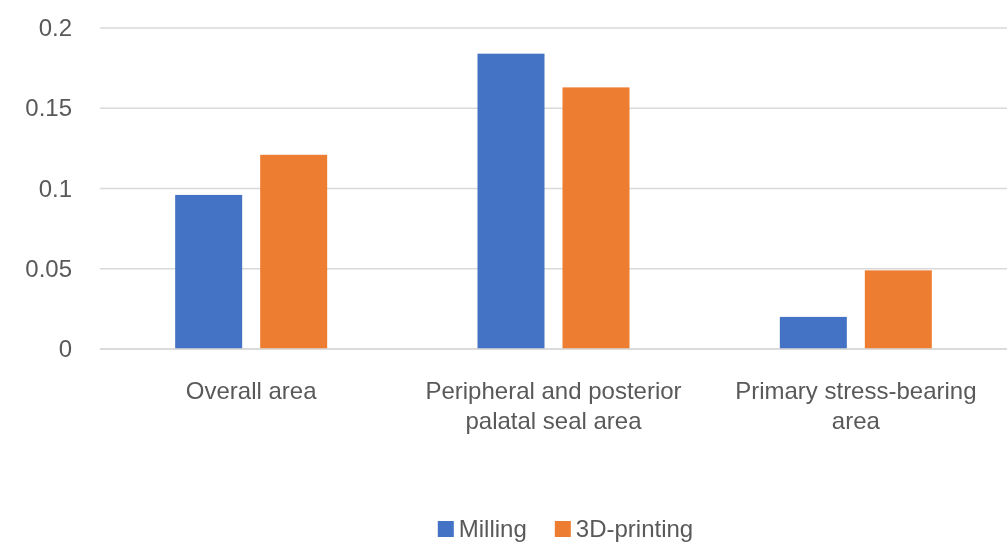 This screenshot has width=1007, height=543. I want to click on legend-label: 3D-printing, so click(634, 528).